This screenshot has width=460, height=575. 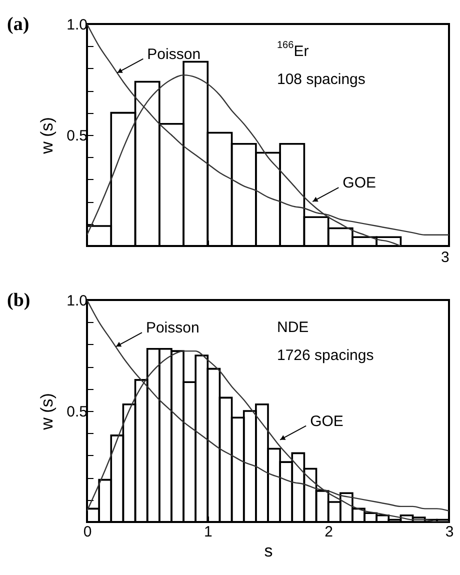 I want to click on annotation: NDE, so click(x=293, y=327).